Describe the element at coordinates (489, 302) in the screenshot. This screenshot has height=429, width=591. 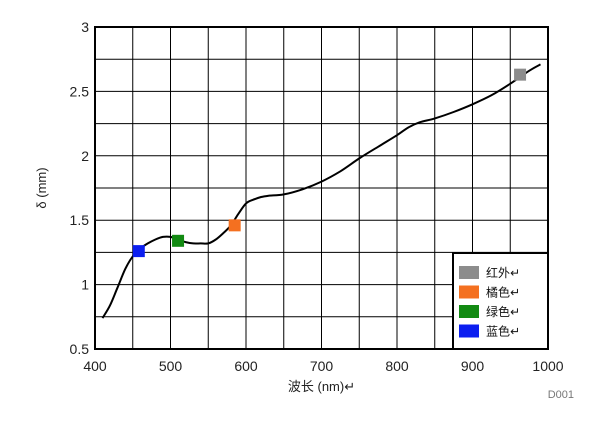
I see `legend-items: 红外↵ 橘色↵ 绿色↵ 蓝色↵` at that location.